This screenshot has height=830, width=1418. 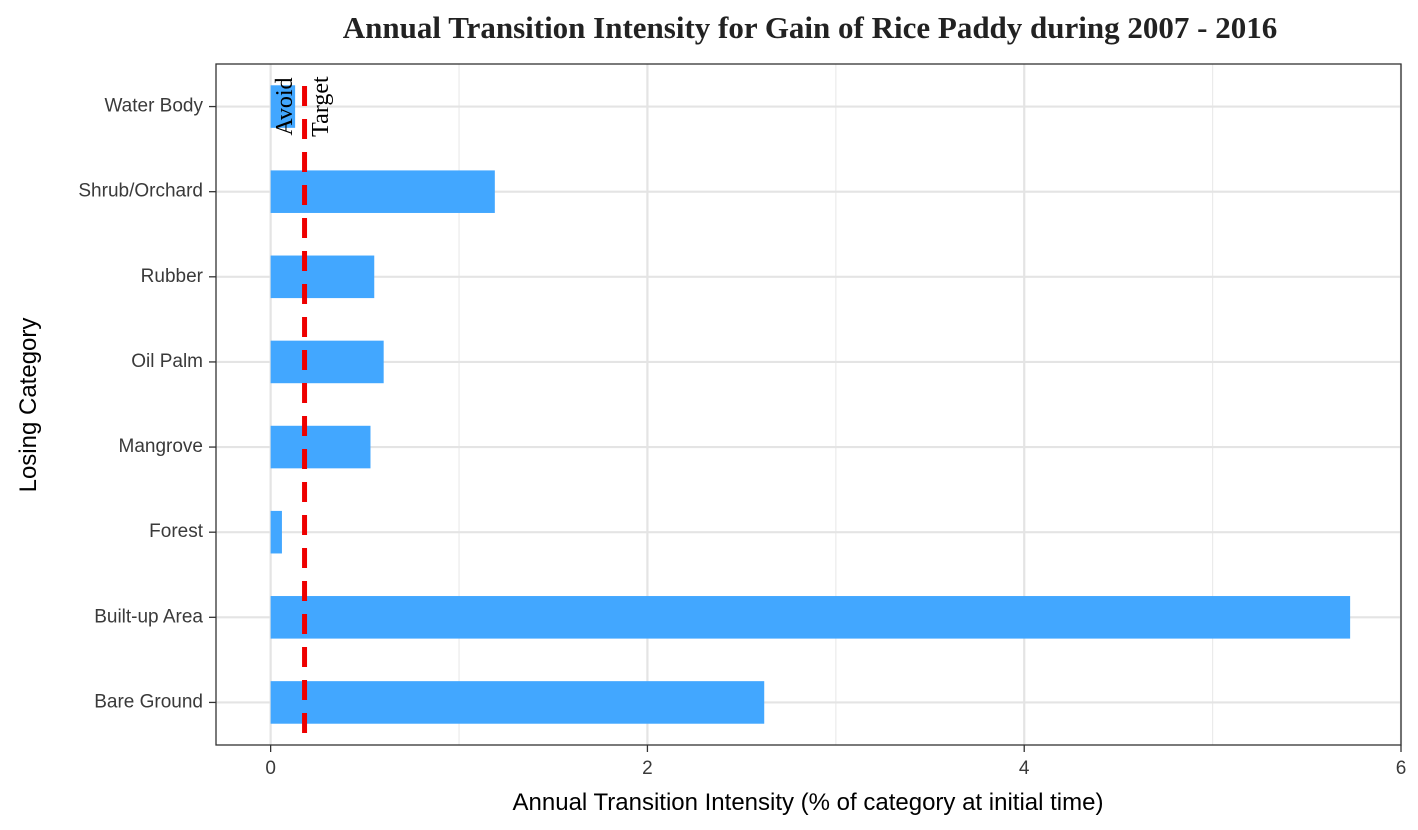 What do you see at coordinates (647, 768) in the screenshot?
I see `x-tick-label: 2` at bounding box center [647, 768].